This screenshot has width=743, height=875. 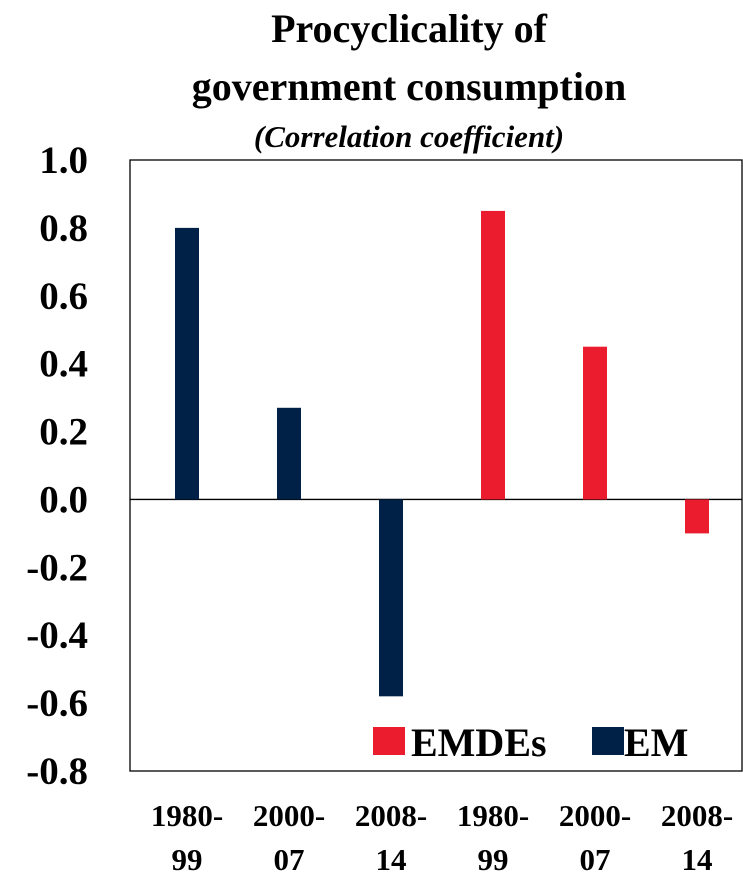 What do you see at coordinates (57, 567) in the screenshot?
I see `y-tick-label: -0.2` at bounding box center [57, 567].